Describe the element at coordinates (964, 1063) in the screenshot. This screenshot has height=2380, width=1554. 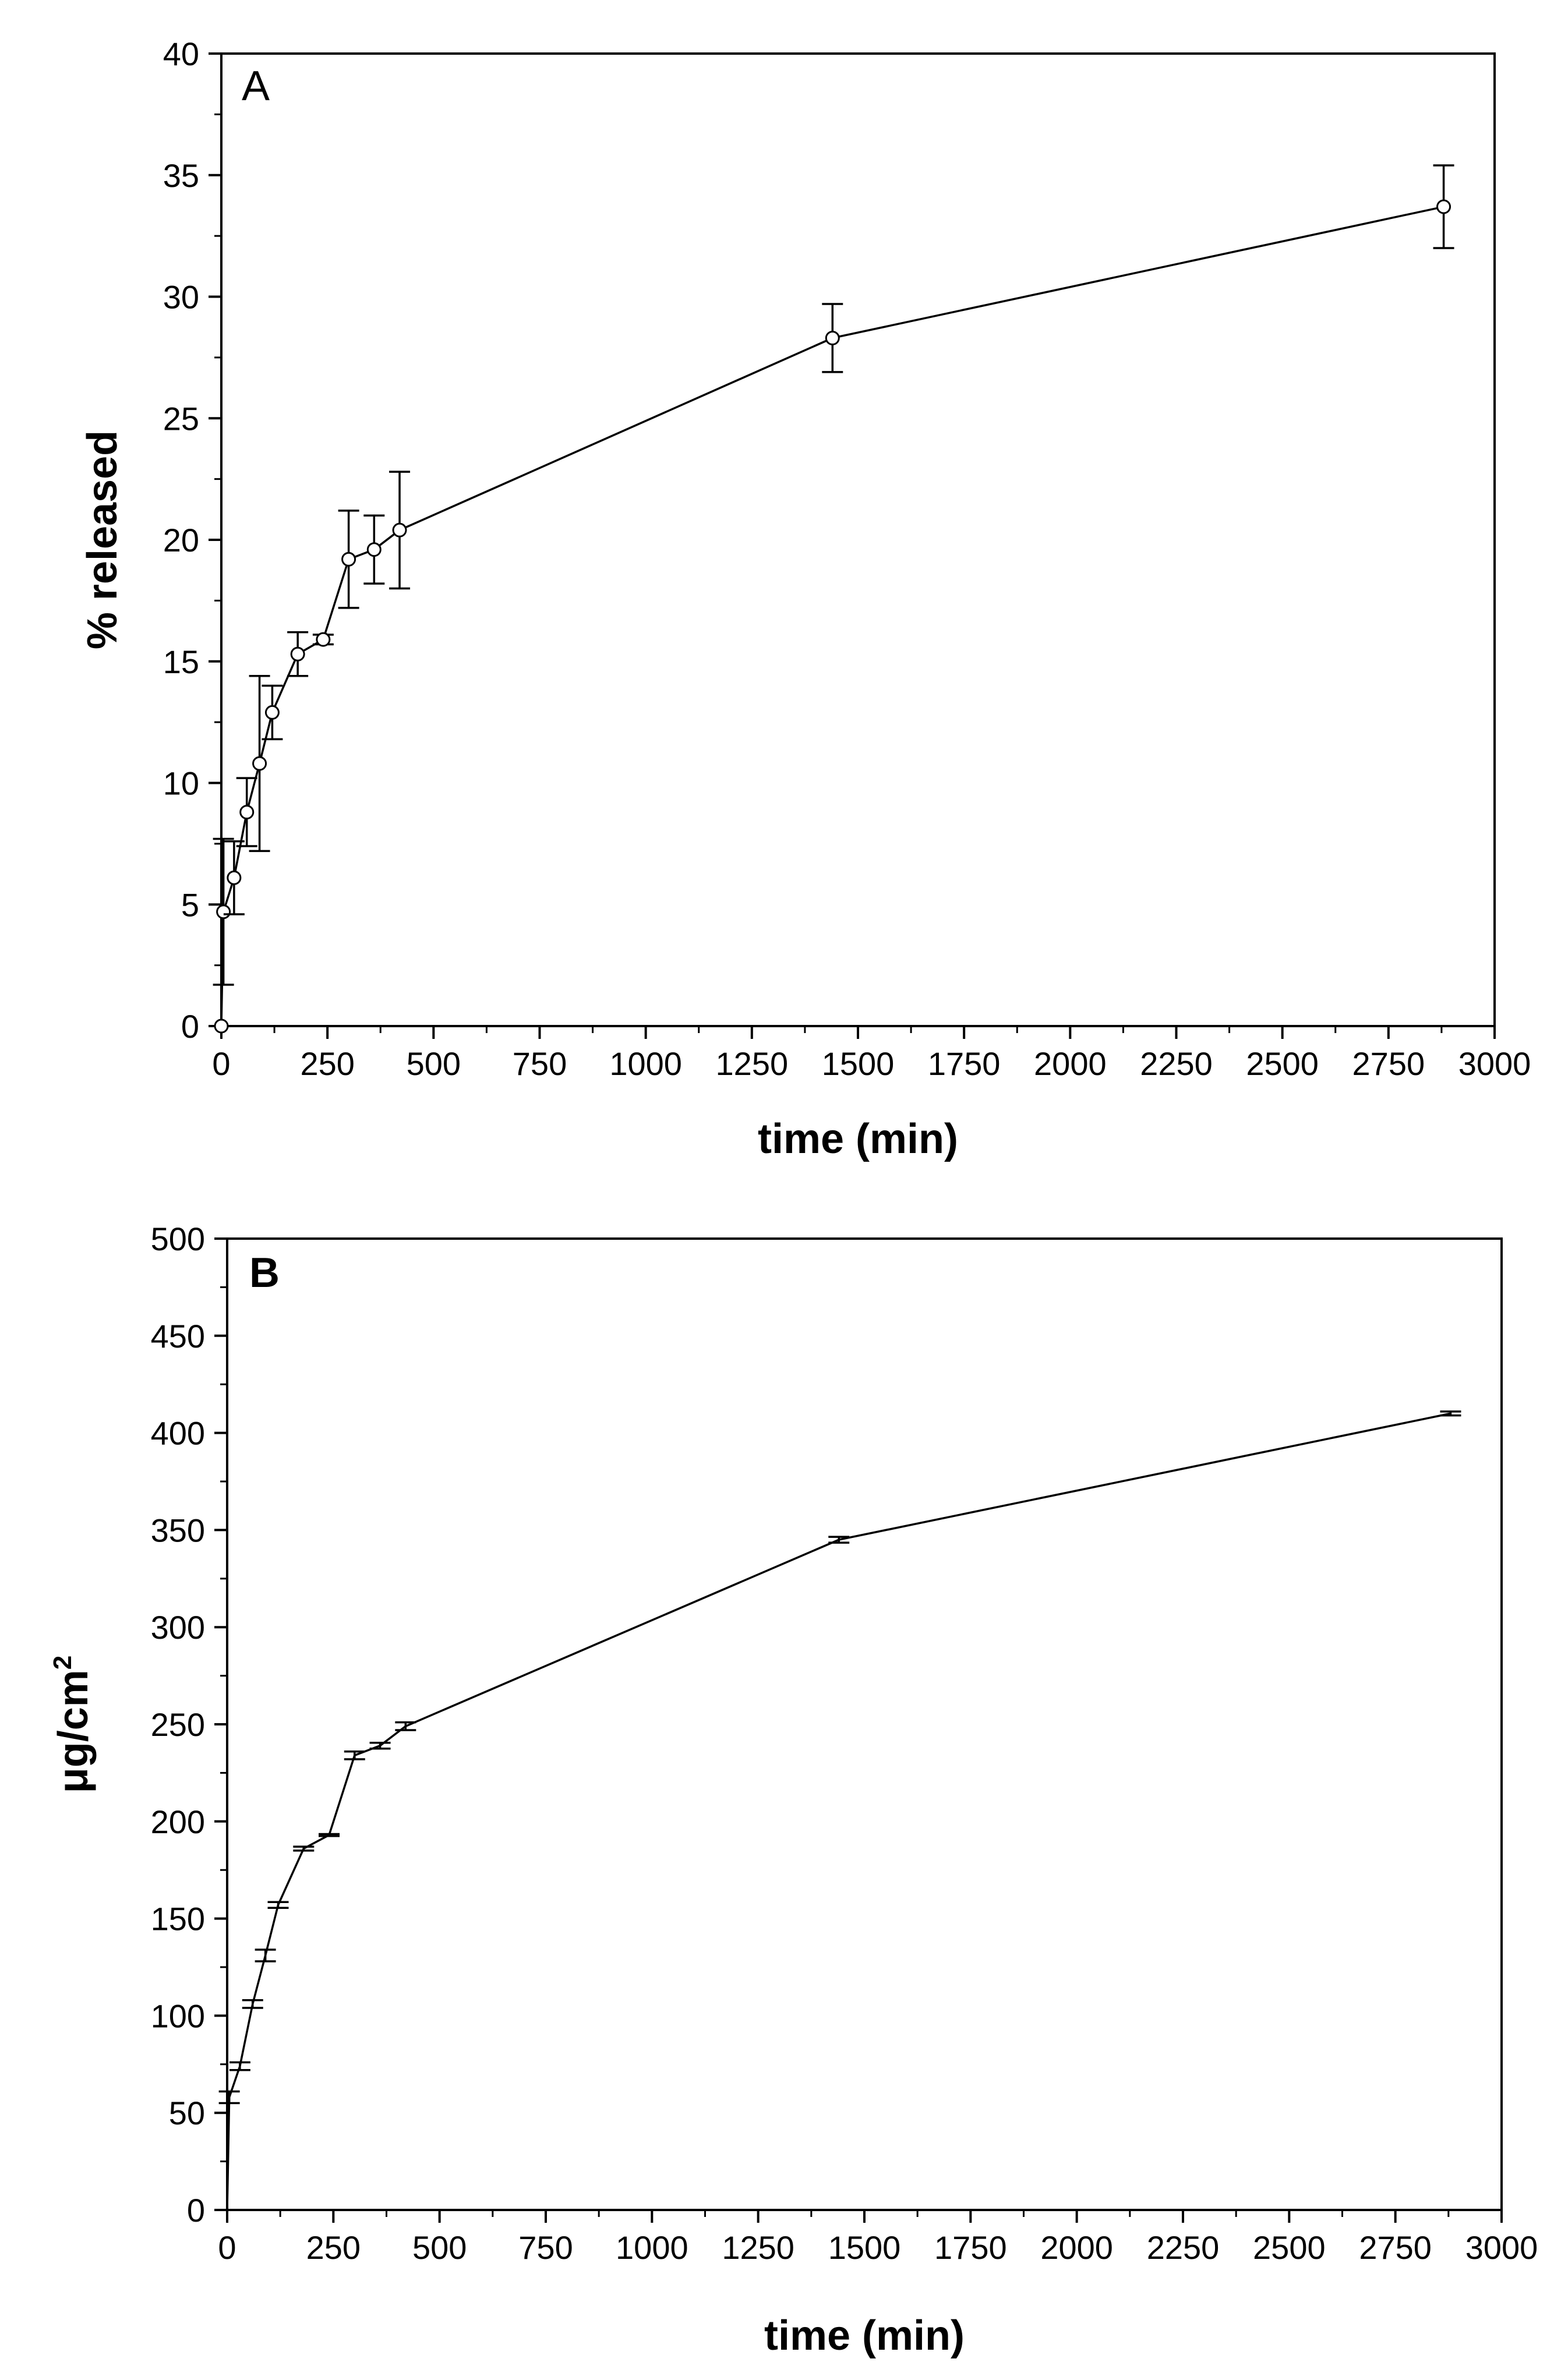
I see `chart1-x-tick-label: 1750` at that location.